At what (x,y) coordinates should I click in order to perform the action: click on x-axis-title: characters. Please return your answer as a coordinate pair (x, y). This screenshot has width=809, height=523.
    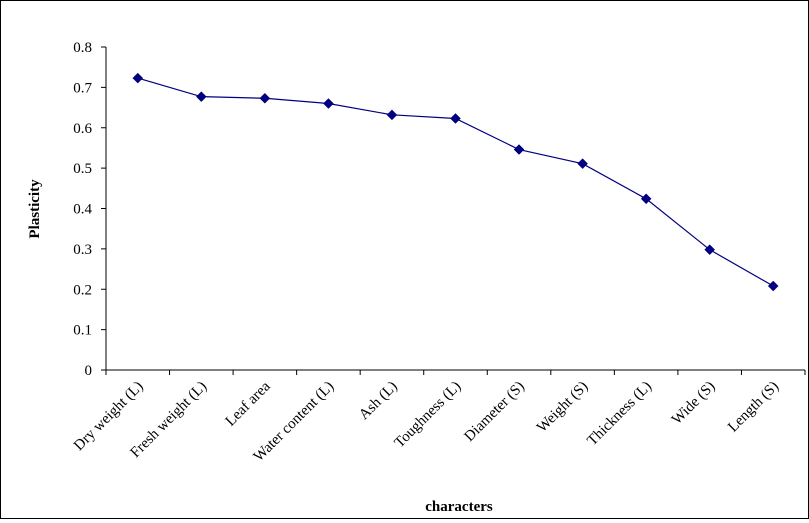
    Looking at the image, I should click on (459, 507).